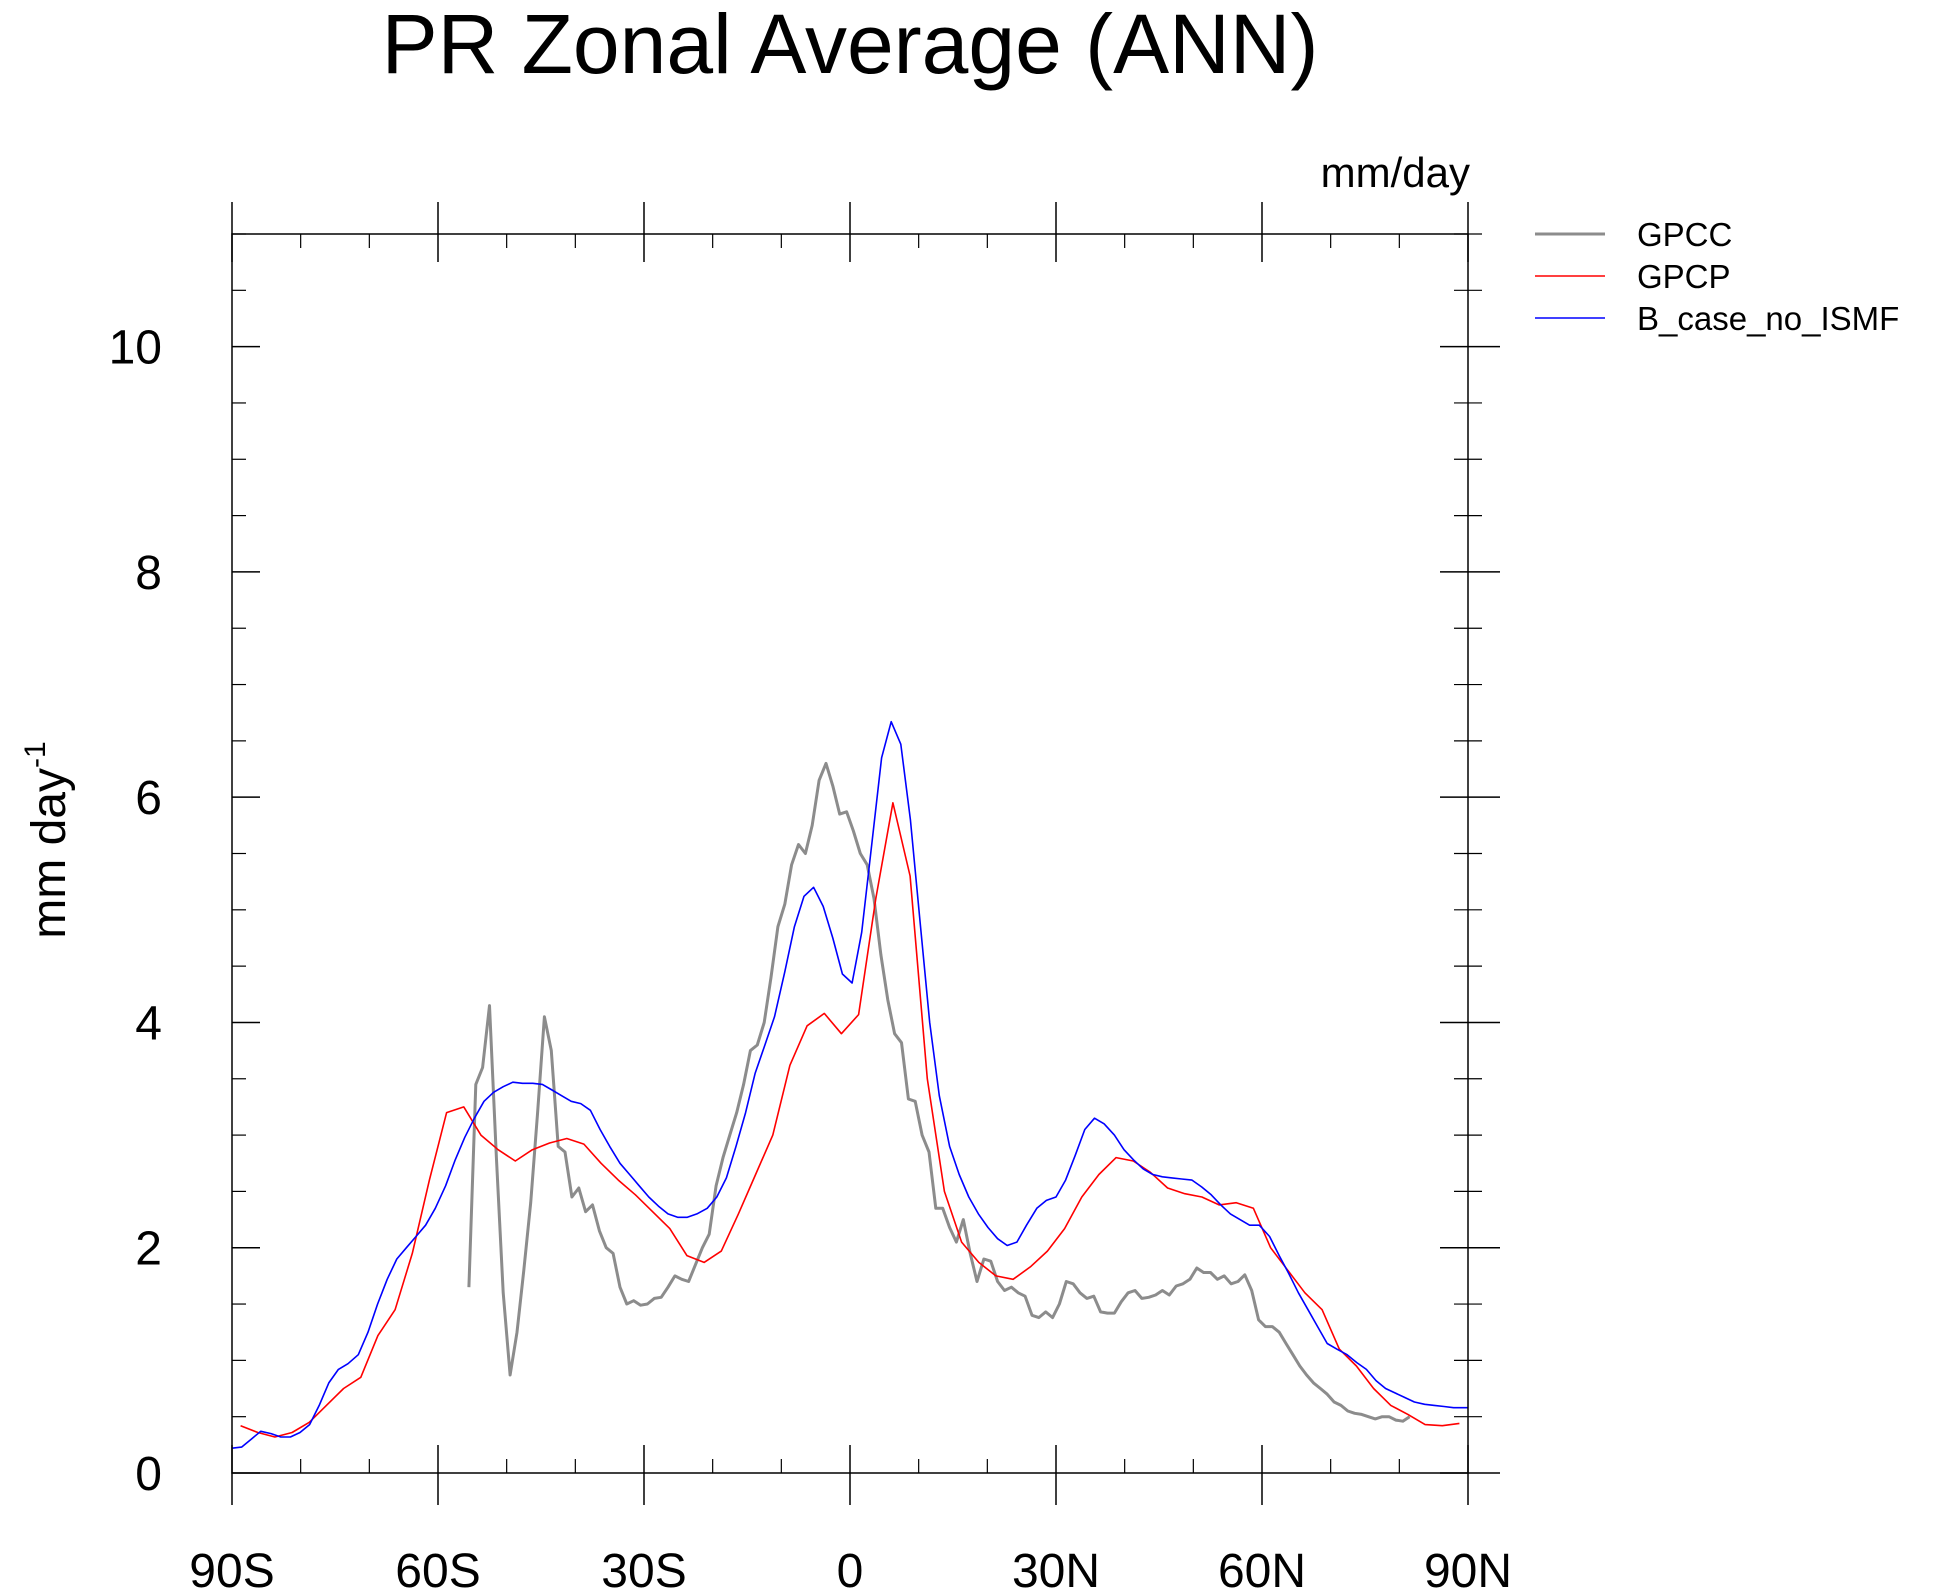 Image resolution: width=1936 pixels, height=1595 pixels. What do you see at coordinates (643, 1570) in the screenshot?
I see `x-tick-label: 30S` at bounding box center [643, 1570].